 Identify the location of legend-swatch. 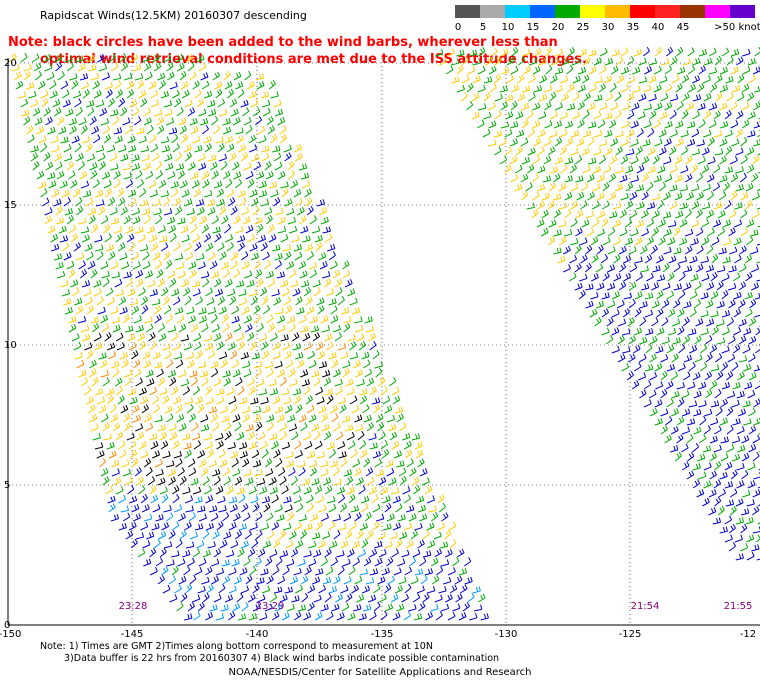
(467, 11).